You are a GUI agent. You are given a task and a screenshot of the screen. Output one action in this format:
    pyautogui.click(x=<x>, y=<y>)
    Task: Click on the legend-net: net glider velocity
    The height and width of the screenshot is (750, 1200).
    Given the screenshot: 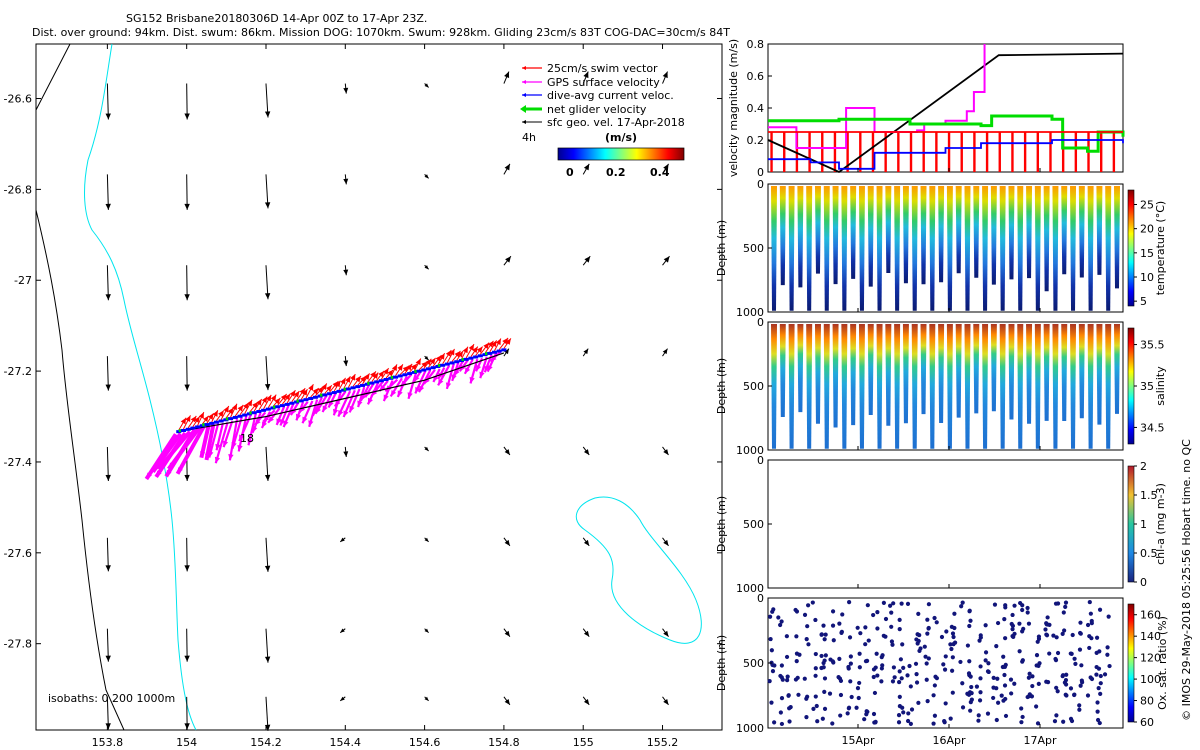 What is the action you would take?
    pyautogui.click(x=583, y=109)
    